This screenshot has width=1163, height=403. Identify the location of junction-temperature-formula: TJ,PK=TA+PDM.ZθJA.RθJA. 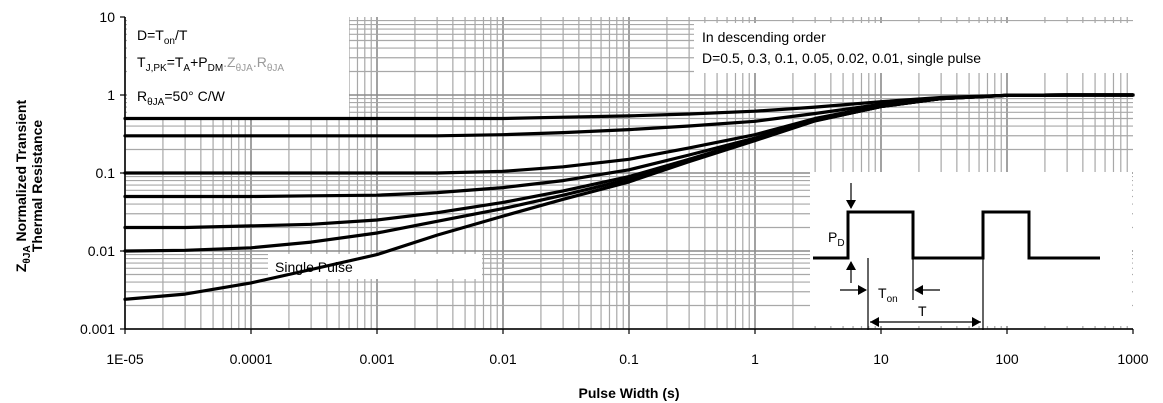
(210, 64).